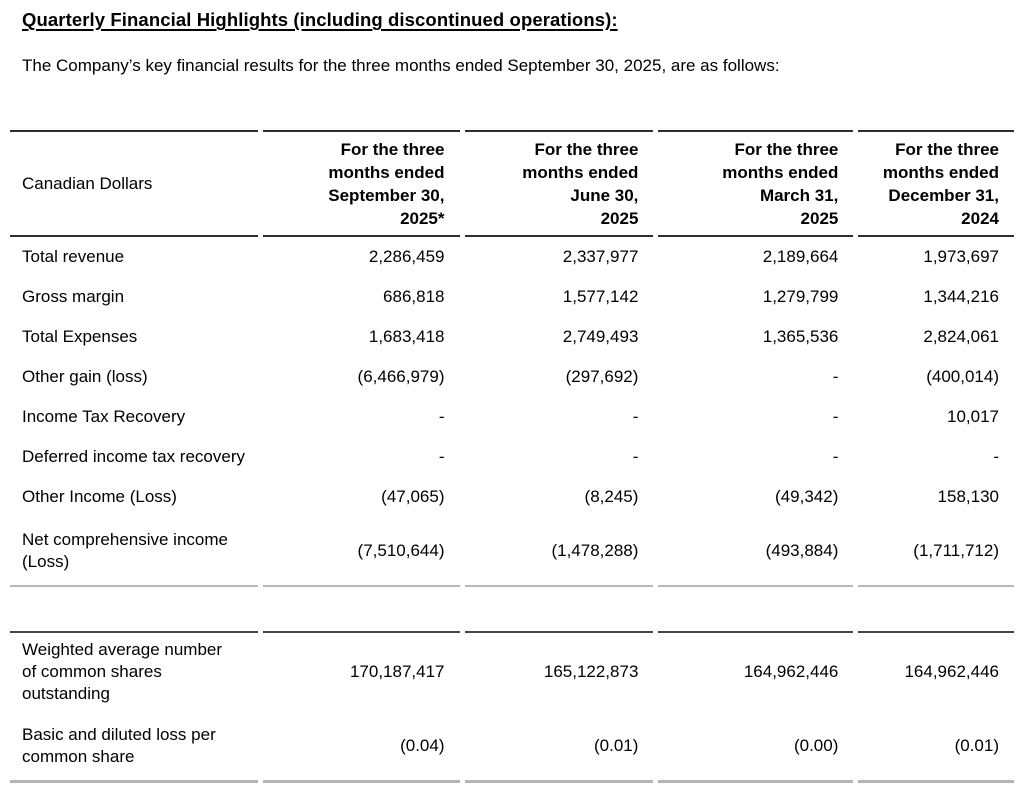  What do you see at coordinates (968, 496) in the screenshot?
I see `cell-value: 158,130` at bounding box center [968, 496].